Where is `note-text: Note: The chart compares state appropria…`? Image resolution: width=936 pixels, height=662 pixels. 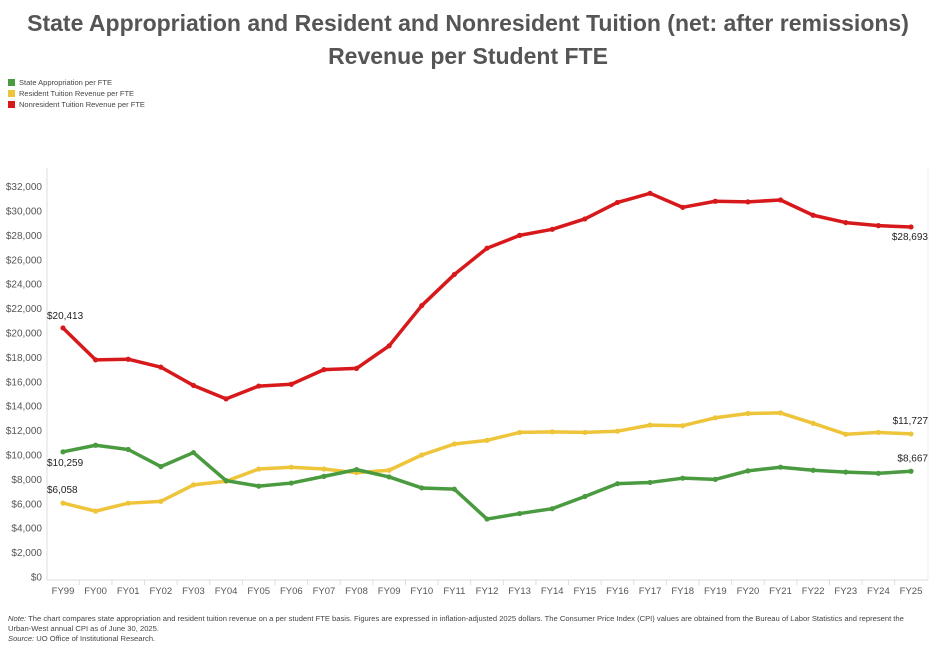
note-text: Note: The chart compares state appropria… is located at coordinates (456, 623).